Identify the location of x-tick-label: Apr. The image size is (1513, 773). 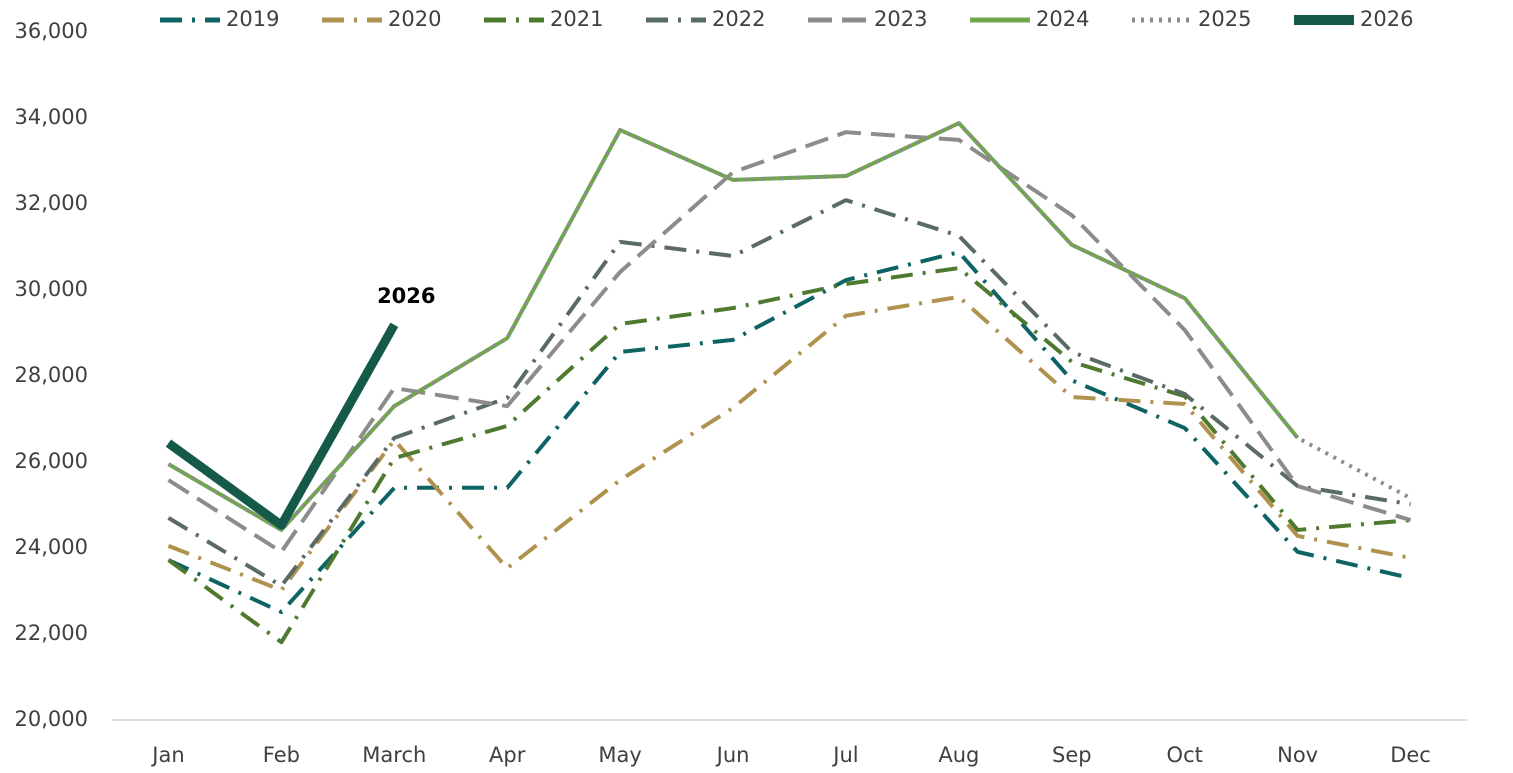
(507, 755).